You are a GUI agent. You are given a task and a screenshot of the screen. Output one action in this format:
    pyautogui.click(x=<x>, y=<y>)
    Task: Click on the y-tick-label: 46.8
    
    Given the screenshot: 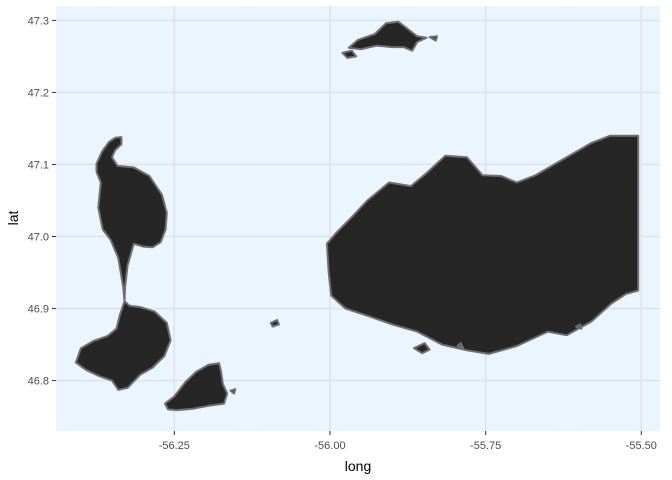 What is the action you would take?
    pyautogui.click(x=38, y=382)
    